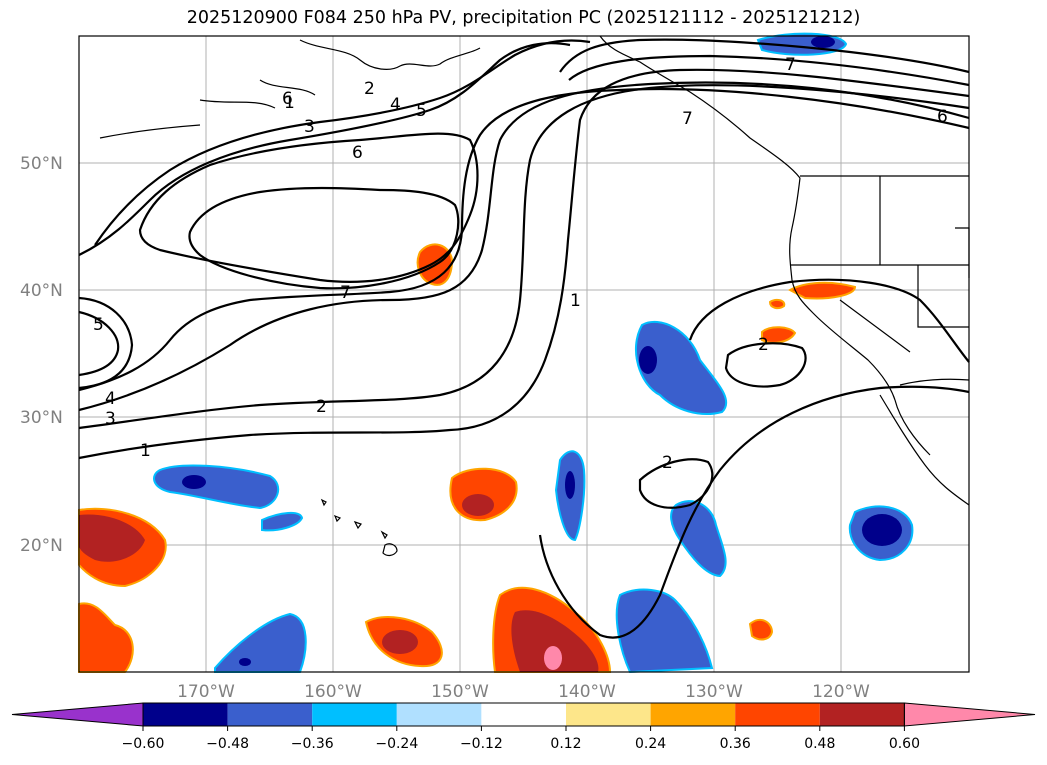 This screenshot has height=765, width=1047. I want to click on colorbar-outline, so click(523, 714).